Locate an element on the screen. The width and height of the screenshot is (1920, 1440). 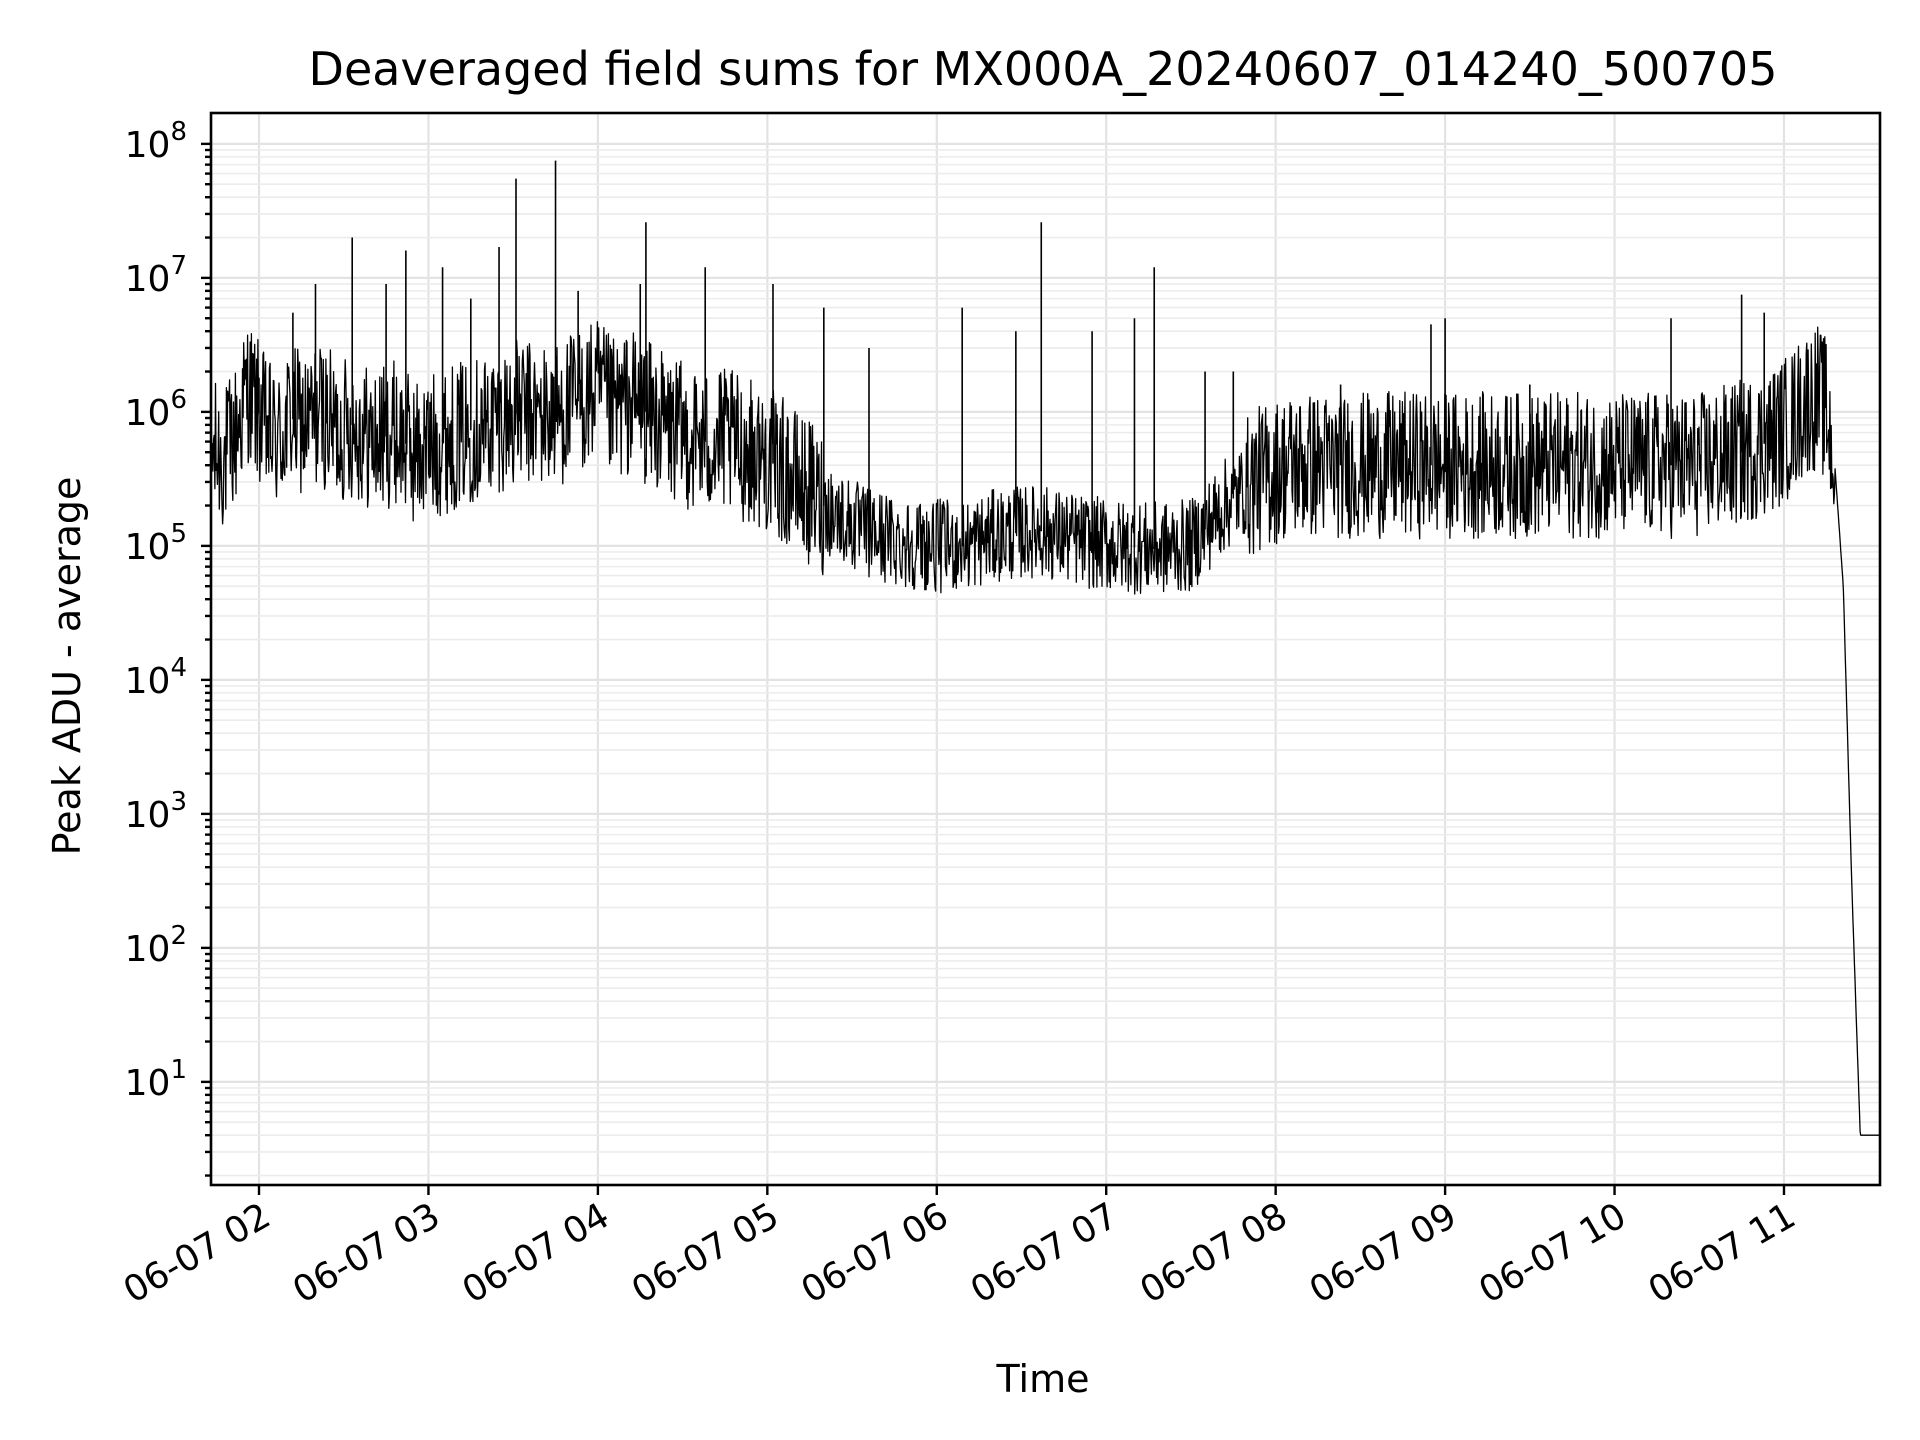
y-tick-label: 10⁵ is located at coordinates (156, 543).